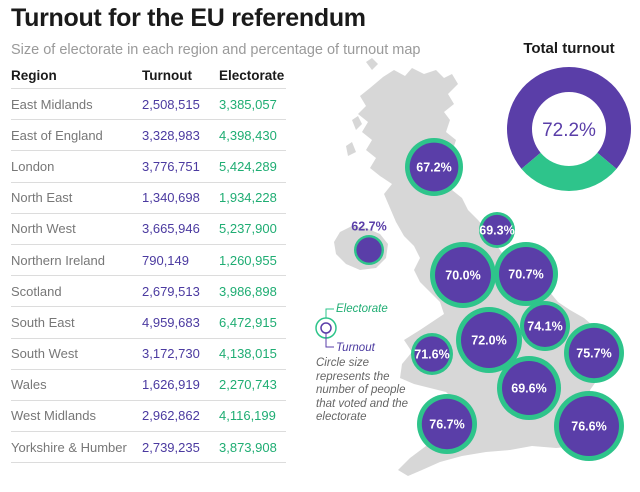 This screenshot has height=492, width=640. I want to click on region-cell: East of England, so click(76, 135).